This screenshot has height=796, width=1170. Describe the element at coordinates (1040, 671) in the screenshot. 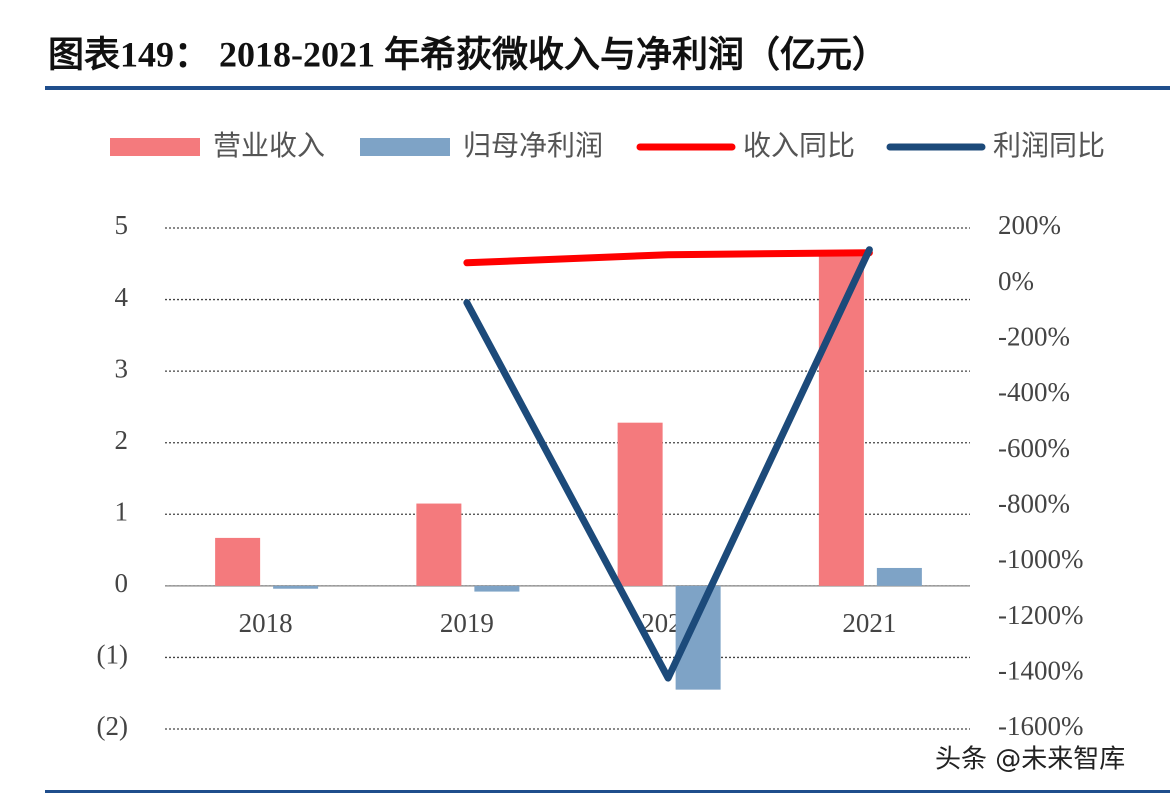

I see `y2-tick-label: -1400%` at that location.